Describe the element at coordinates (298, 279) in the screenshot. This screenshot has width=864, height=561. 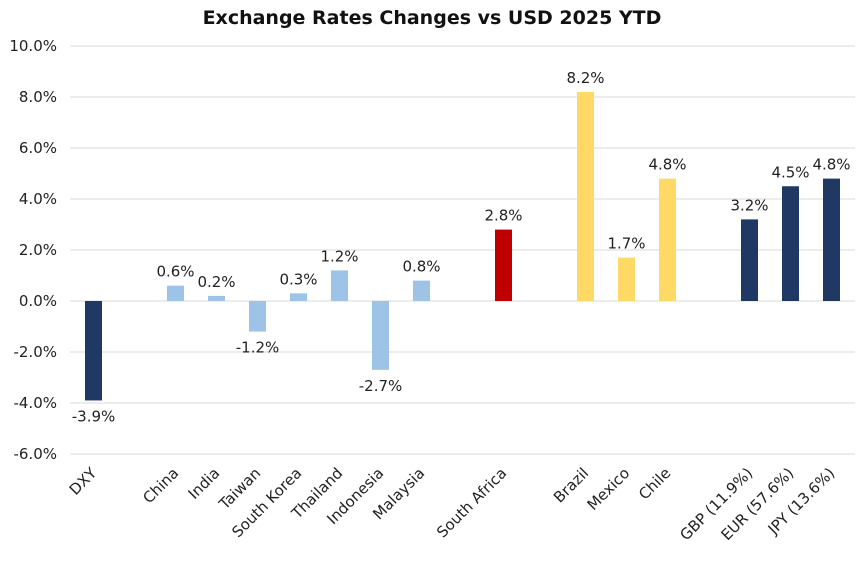
I see `data-label: 0.3%` at that location.